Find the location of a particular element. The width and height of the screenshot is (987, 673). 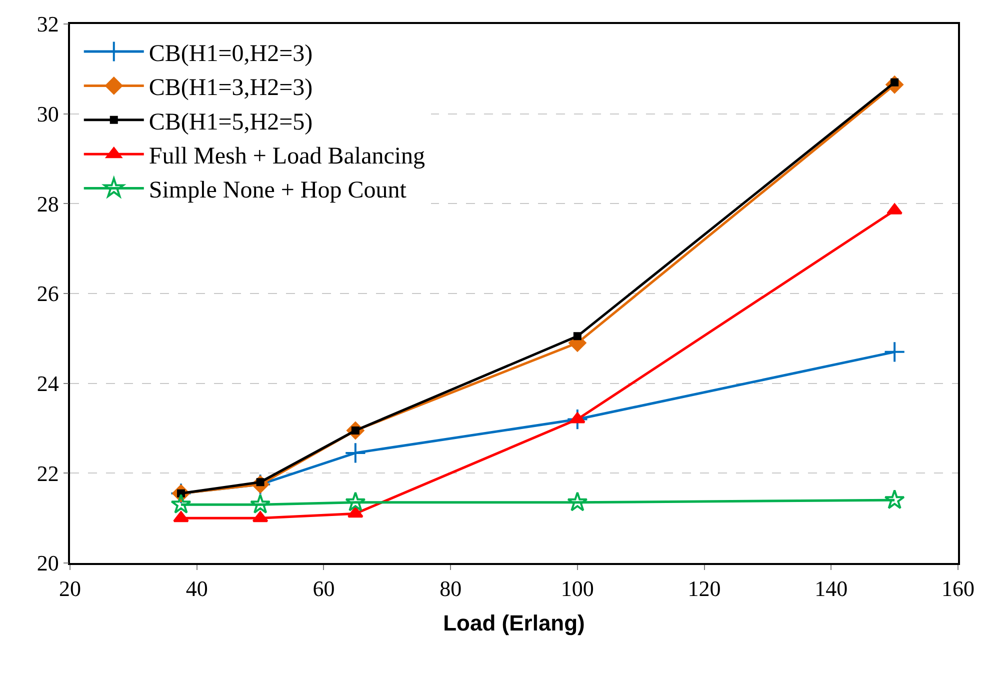

y-tick-label: 28 is located at coordinates (47, 203).